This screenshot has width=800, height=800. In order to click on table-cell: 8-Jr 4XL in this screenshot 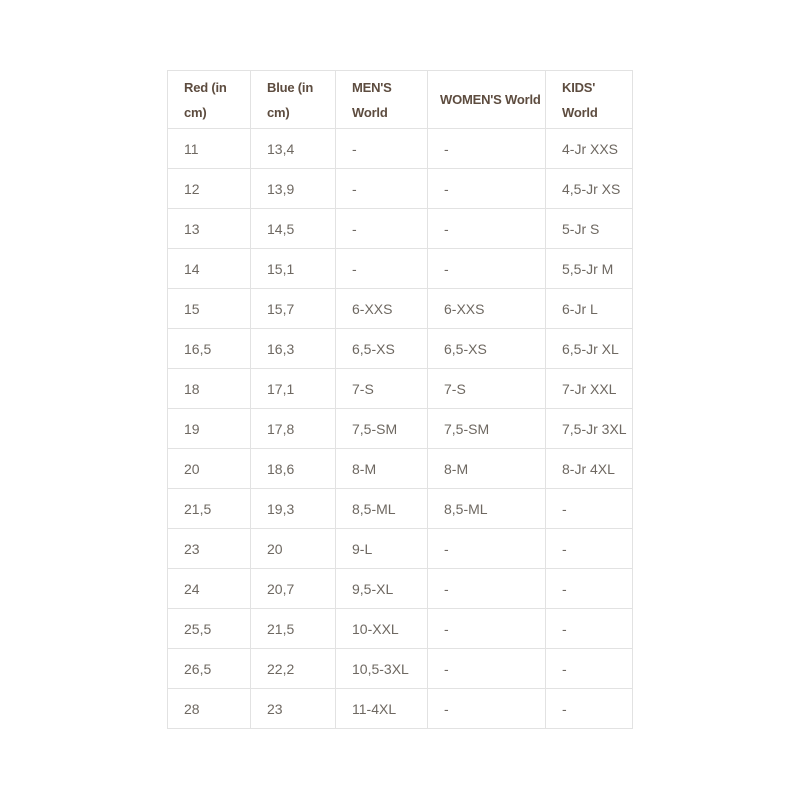, I will do `click(589, 468)`.